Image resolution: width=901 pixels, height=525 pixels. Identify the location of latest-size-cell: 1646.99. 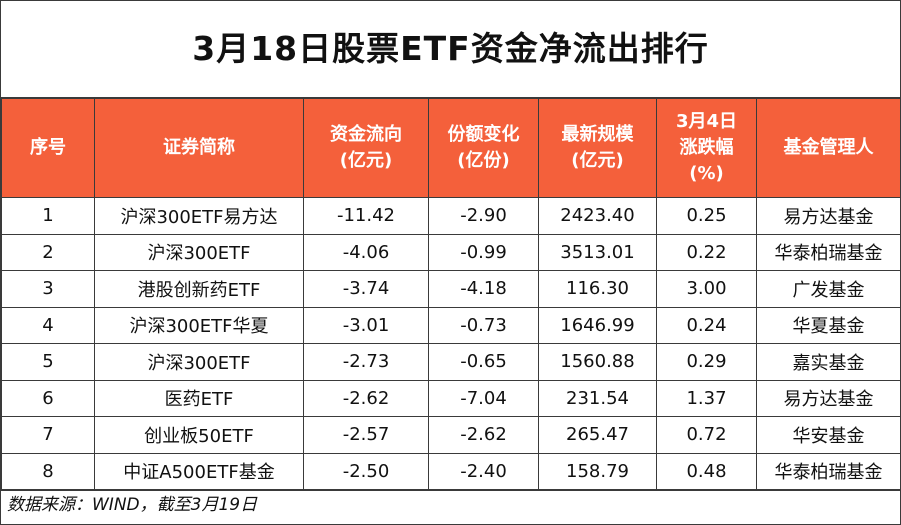
(597, 325).